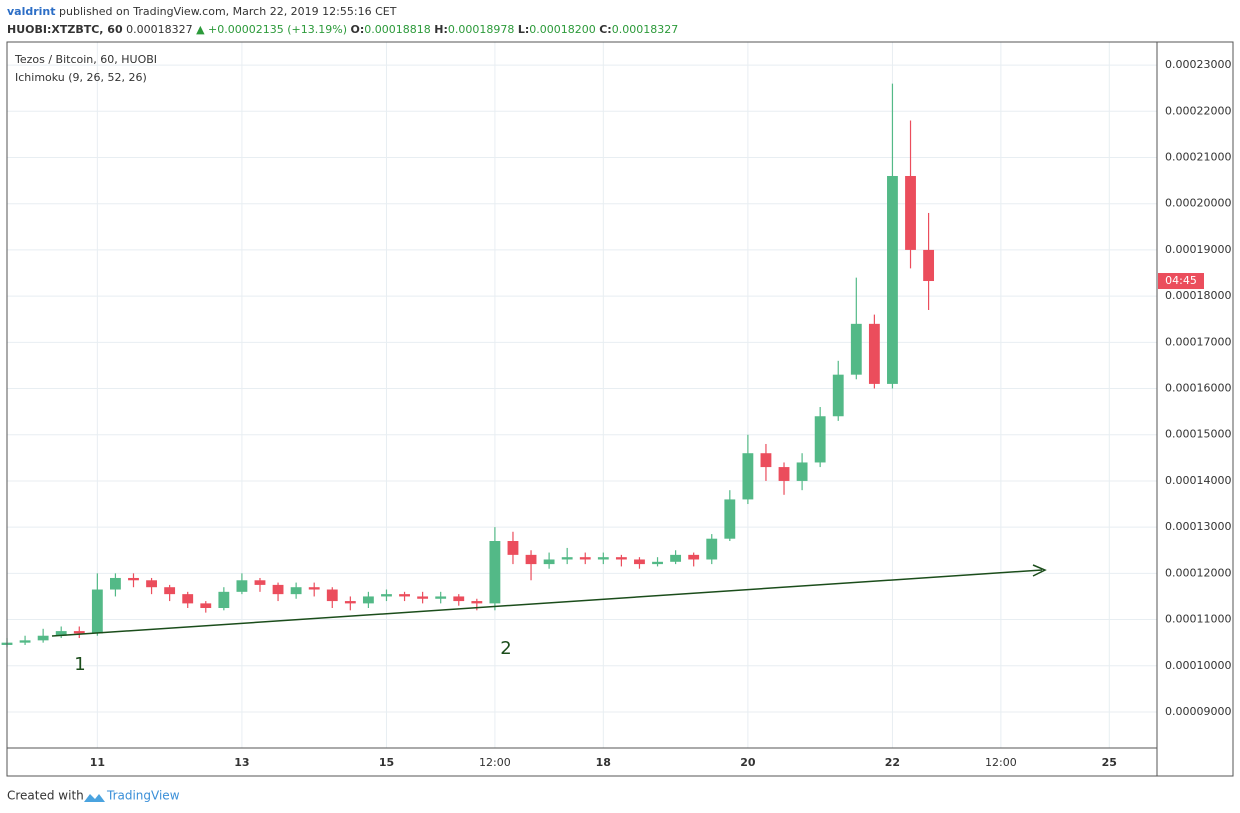  I want to click on y-tick-label: 0.00023000, so click(1198, 64).